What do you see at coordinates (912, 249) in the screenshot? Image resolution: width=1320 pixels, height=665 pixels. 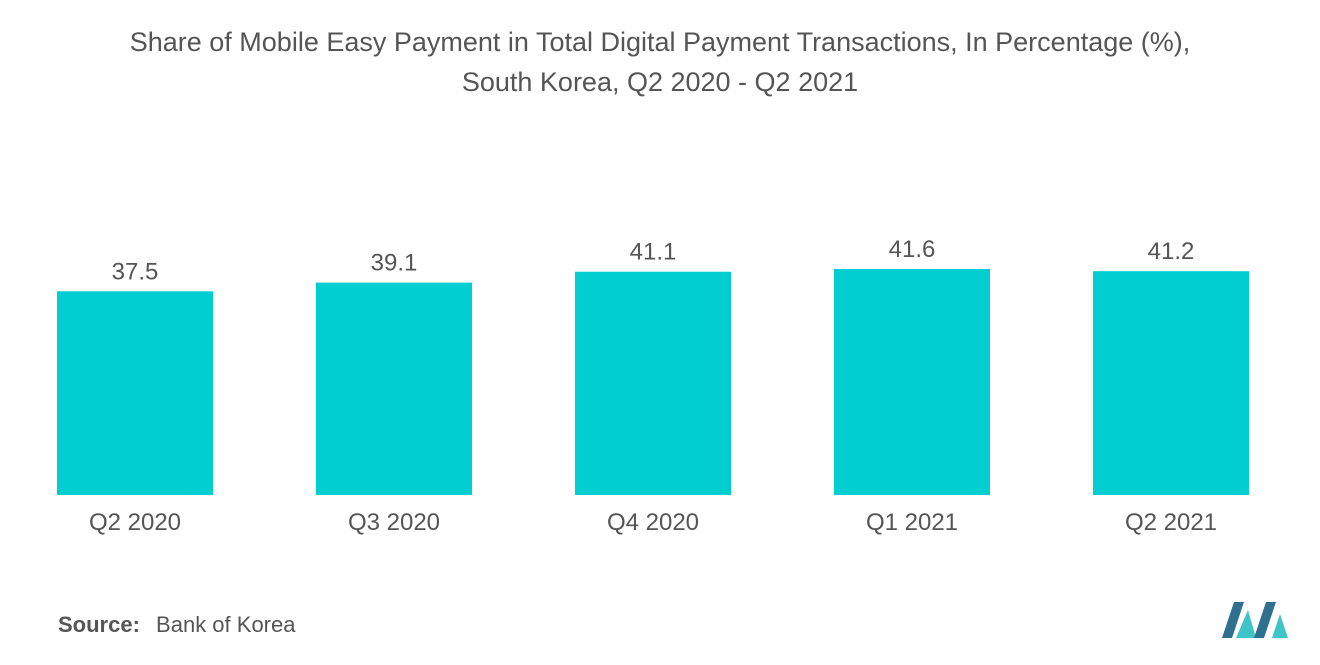 I see `data-label-q1-2021: 41.6` at bounding box center [912, 249].